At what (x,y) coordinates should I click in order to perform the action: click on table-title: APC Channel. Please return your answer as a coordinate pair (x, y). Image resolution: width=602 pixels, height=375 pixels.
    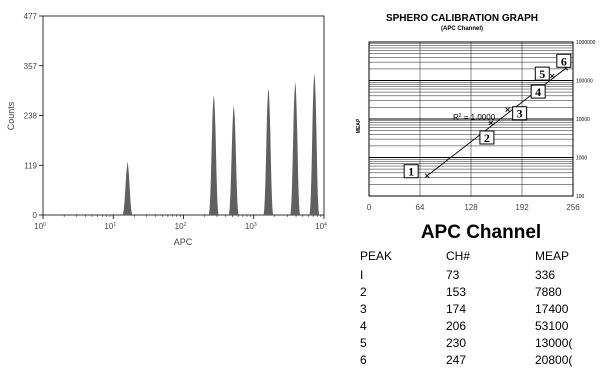
    Looking at the image, I should click on (481, 232).